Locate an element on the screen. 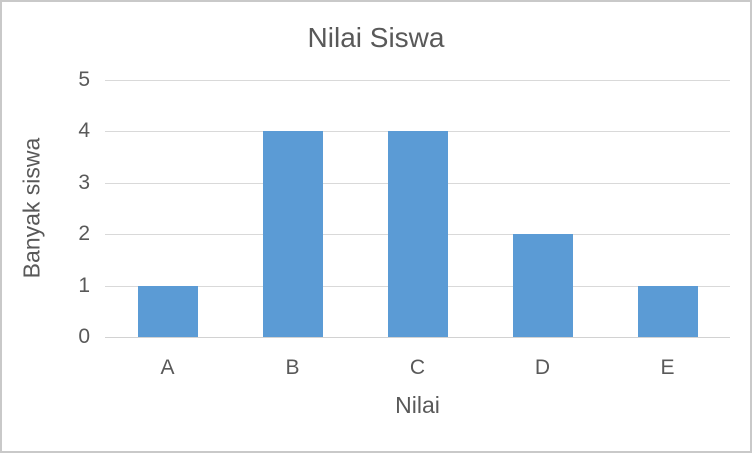 The image size is (752, 453). bar-E is located at coordinates (667, 311).